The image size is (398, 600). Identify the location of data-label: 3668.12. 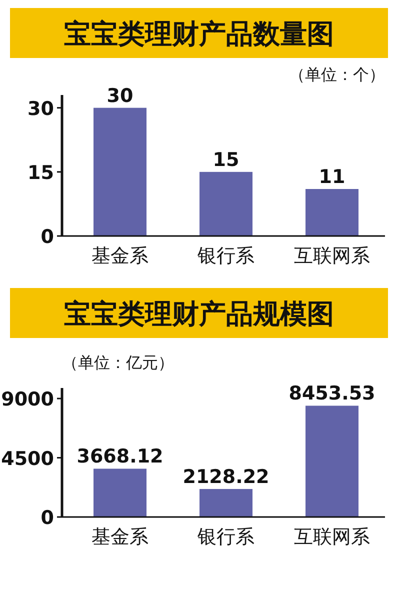
(120, 457).